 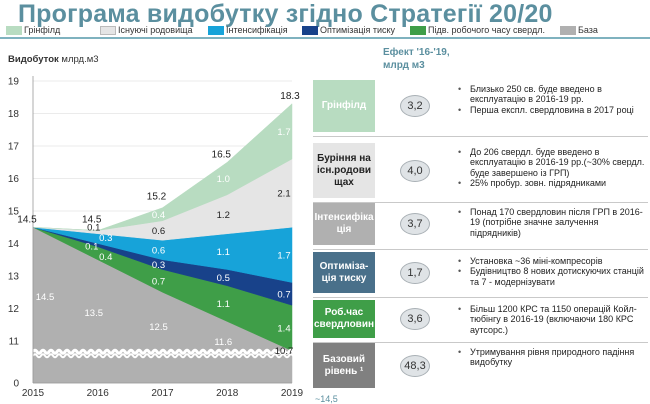 I want to click on bullet-item: Перша експл. свердловина в 2017 році, so click(x=553, y=110).